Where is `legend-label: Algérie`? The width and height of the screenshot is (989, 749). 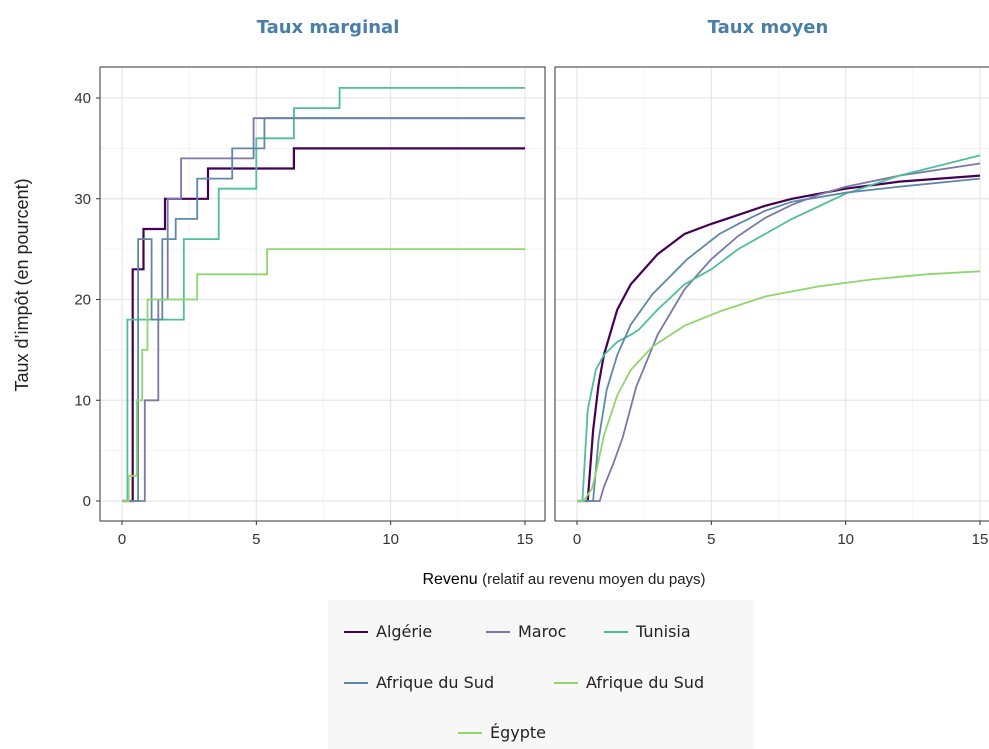
legend-label: Algérie is located at coordinates (404, 631).